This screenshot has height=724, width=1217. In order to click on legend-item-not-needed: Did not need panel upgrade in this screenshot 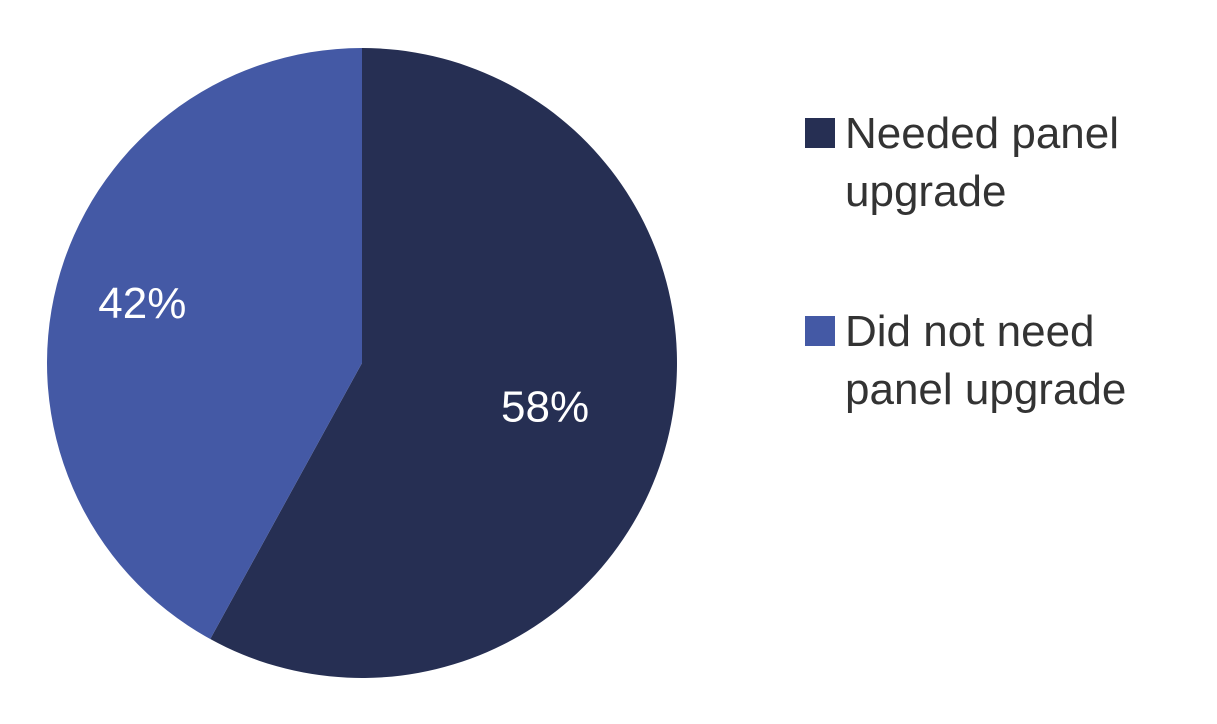, I will do `click(1005, 361)`.